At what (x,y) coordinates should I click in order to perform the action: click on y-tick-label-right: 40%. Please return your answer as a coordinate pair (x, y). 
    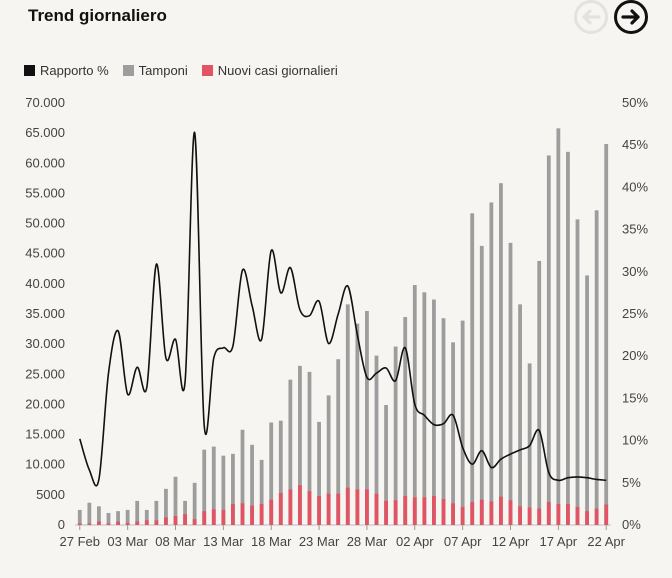
    Looking at the image, I should click on (635, 186).